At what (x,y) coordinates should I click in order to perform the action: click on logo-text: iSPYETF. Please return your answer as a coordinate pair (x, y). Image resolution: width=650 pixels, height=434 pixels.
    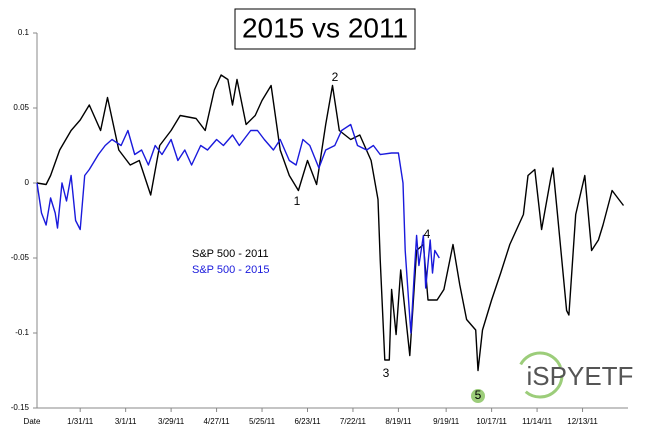
    Looking at the image, I should click on (580, 376).